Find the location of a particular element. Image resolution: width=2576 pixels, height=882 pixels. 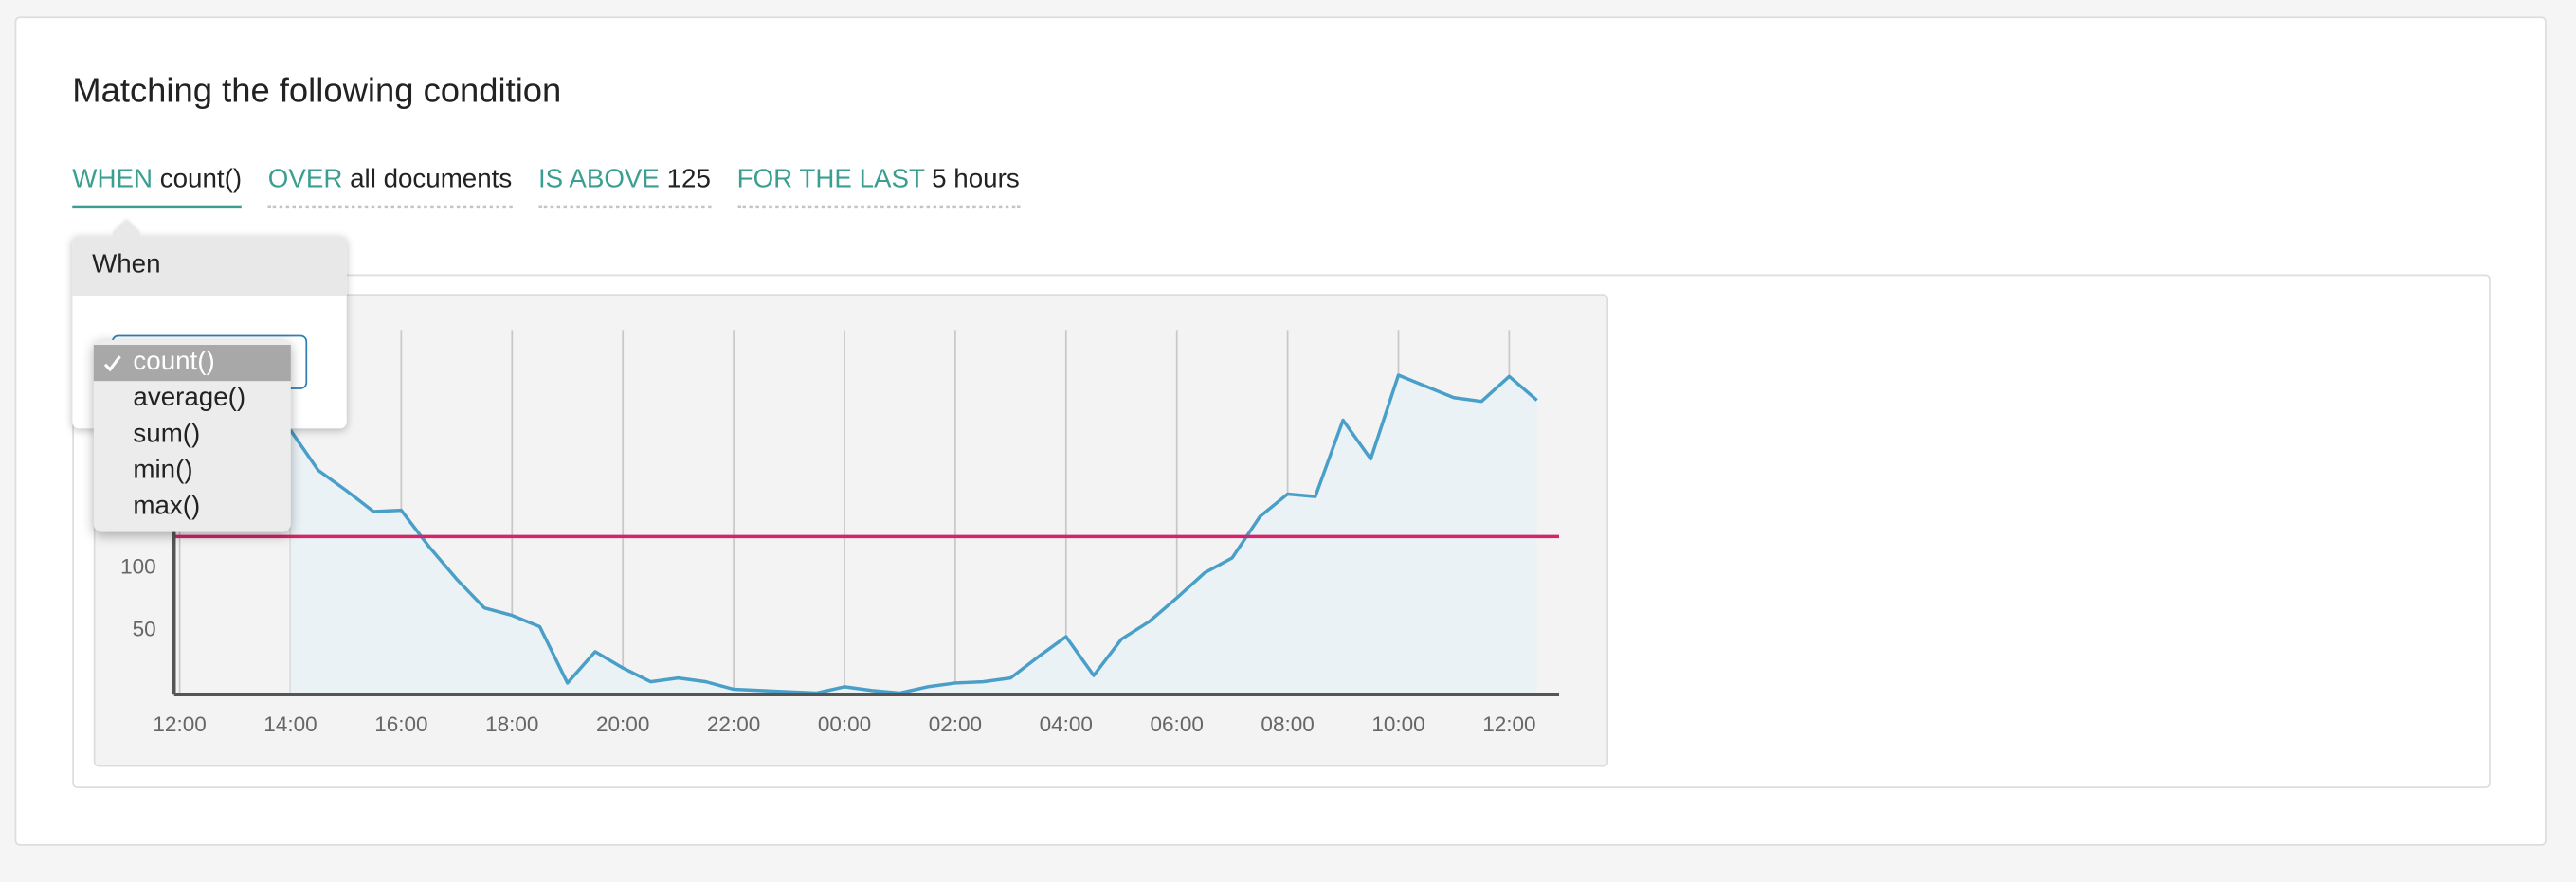

x-tick-label: 20:00 is located at coordinates (622, 724).